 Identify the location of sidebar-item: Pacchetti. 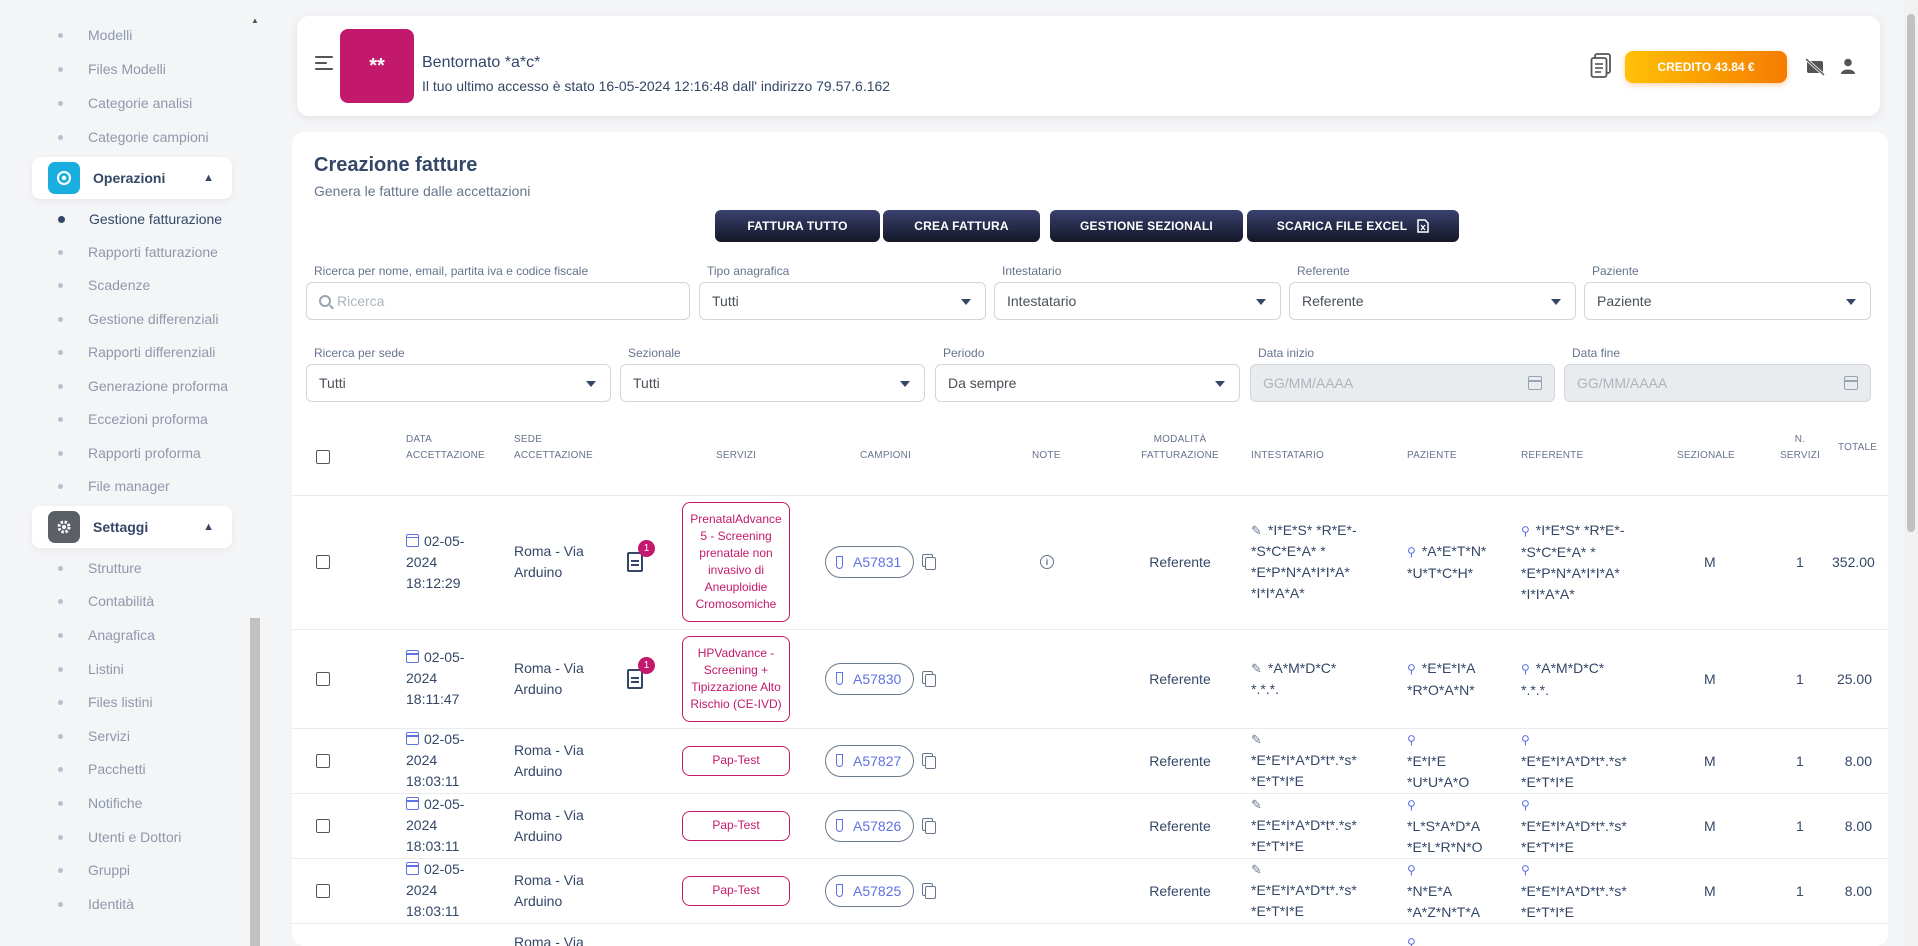
(145, 769).